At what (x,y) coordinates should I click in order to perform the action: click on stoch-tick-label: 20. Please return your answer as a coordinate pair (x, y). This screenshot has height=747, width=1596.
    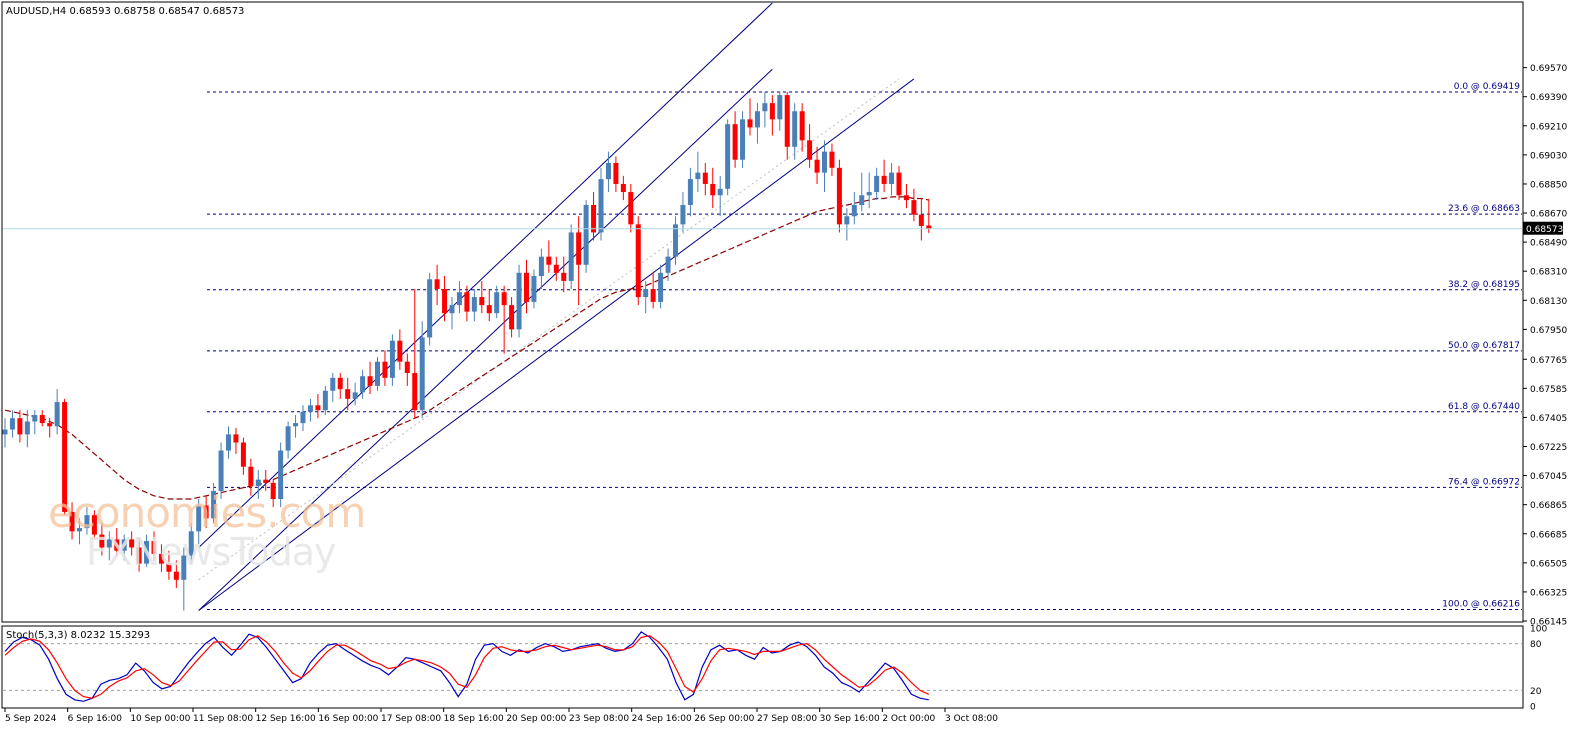
    Looking at the image, I should click on (1536, 692).